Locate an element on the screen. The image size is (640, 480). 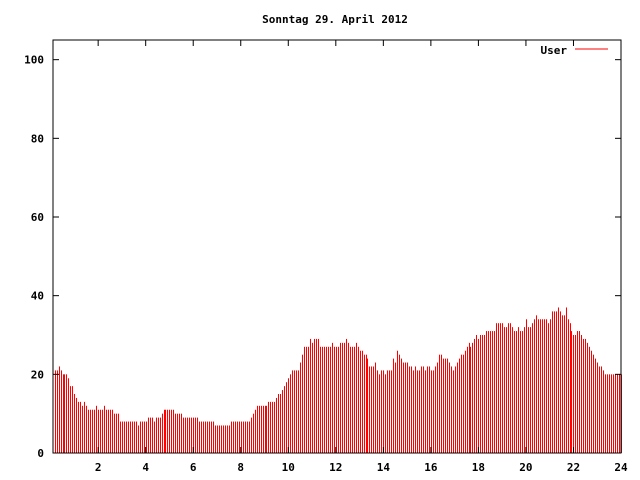
x-tick-label: 18 is located at coordinates (478, 467).